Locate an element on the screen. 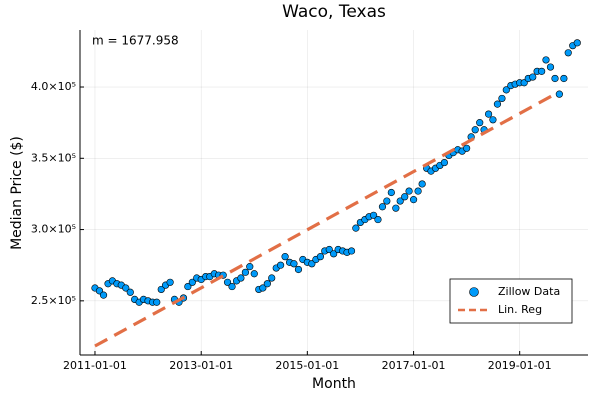 The height and width of the screenshot is (400, 600). x-tick-label: 2017-01-01 is located at coordinates (414, 365).